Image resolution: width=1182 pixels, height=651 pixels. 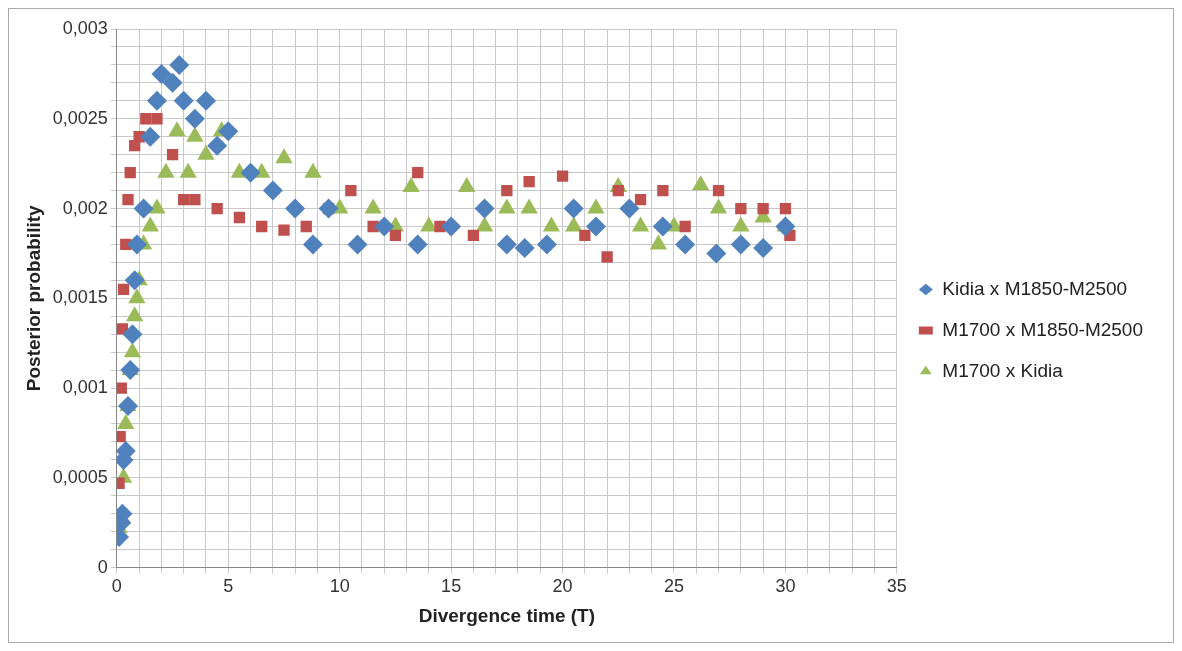 What do you see at coordinates (85, 387) in the screenshot?
I see `y-tick-label: 0,001` at bounding box center [85, 387].